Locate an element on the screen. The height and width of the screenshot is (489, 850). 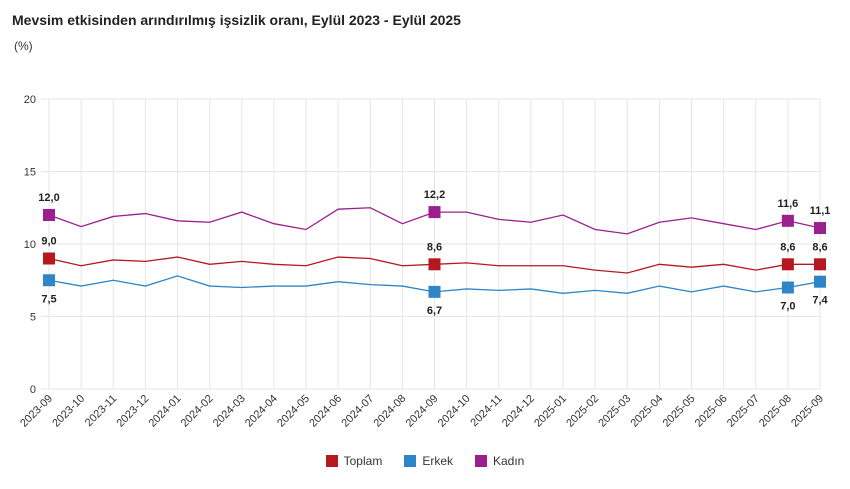
legend-label: Toplam is located at coordinates (363, 461).